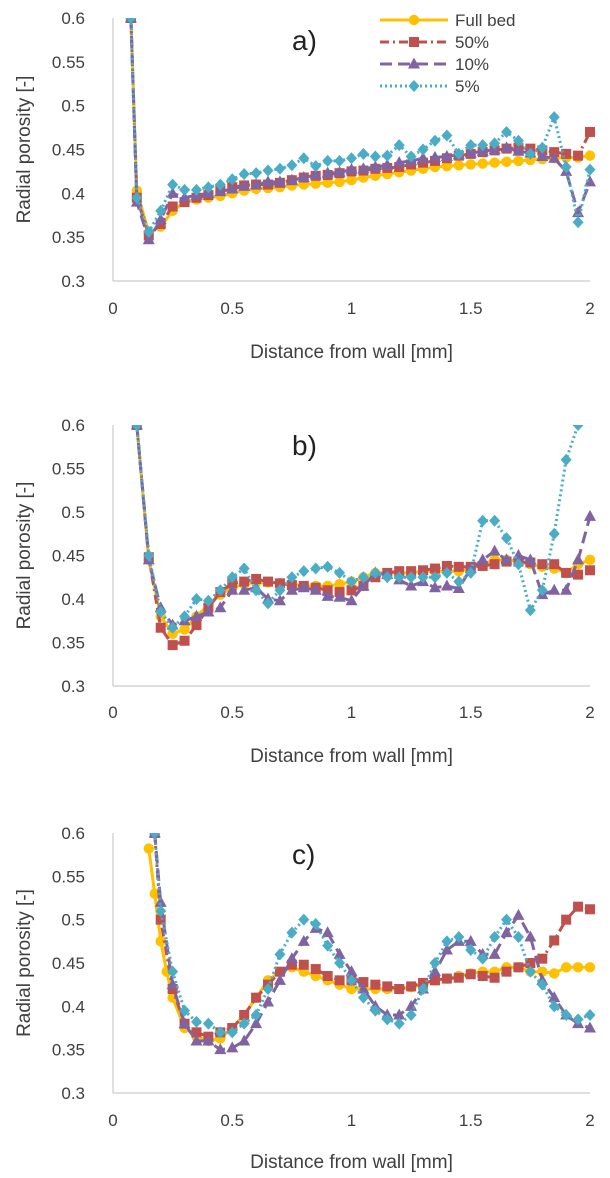  What do you see at coordinates (430, 86) in the screenshot?
I see `legend-item: 5%` at bounding box center [430, 86].